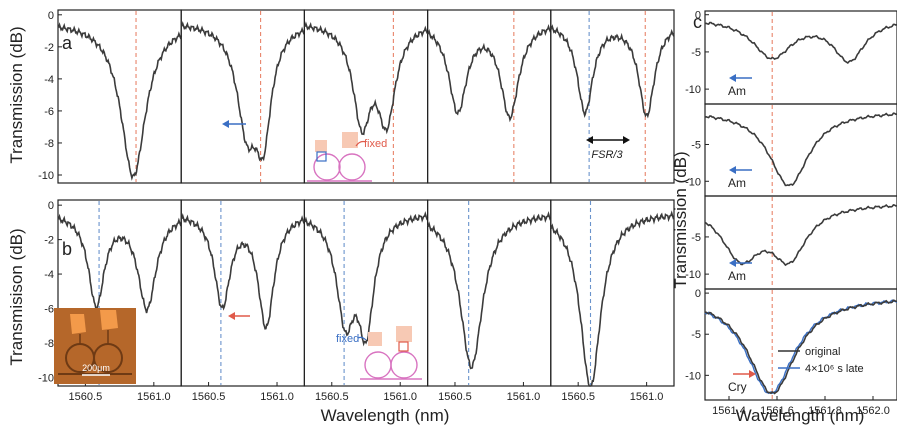  I want to click on scale-bar-label: 200μm, so click(96, 368).